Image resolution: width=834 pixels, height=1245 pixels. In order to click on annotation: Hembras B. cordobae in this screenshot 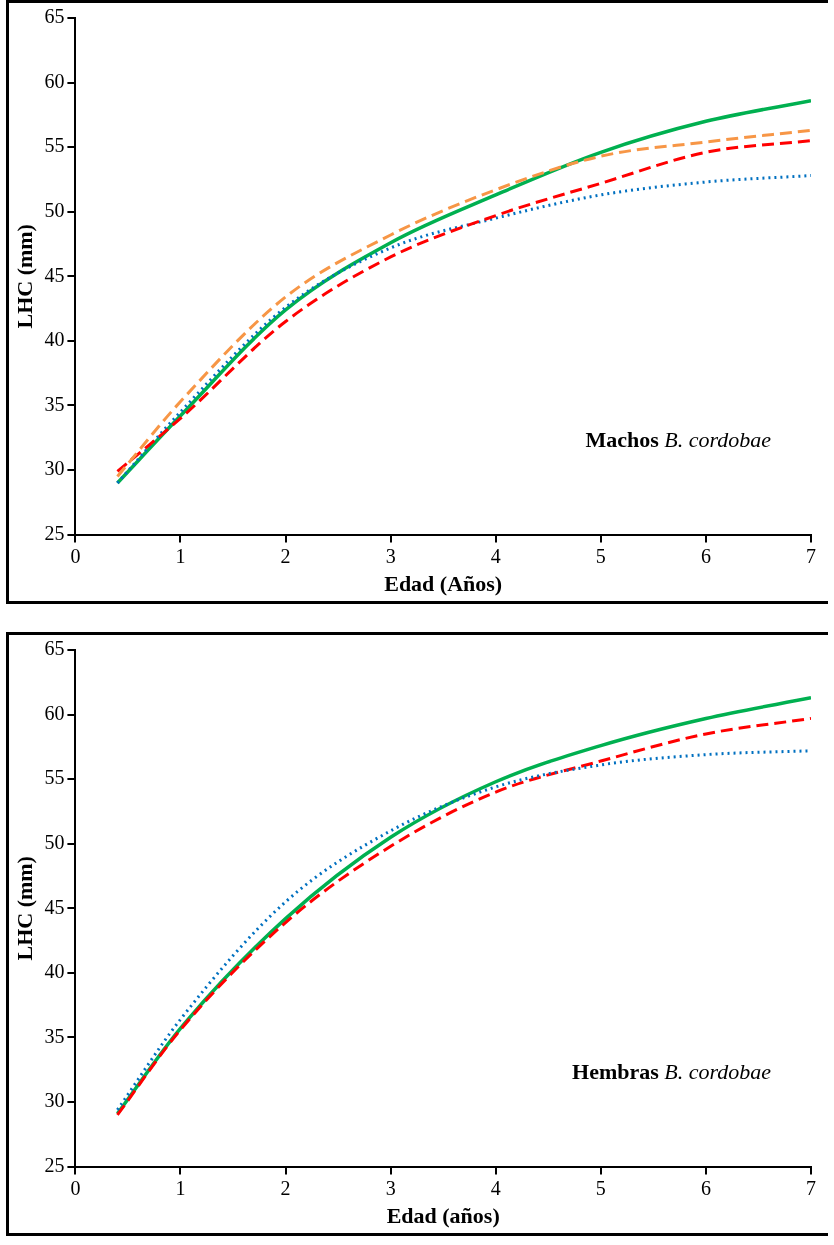, I will do `click(672, 1071)`.